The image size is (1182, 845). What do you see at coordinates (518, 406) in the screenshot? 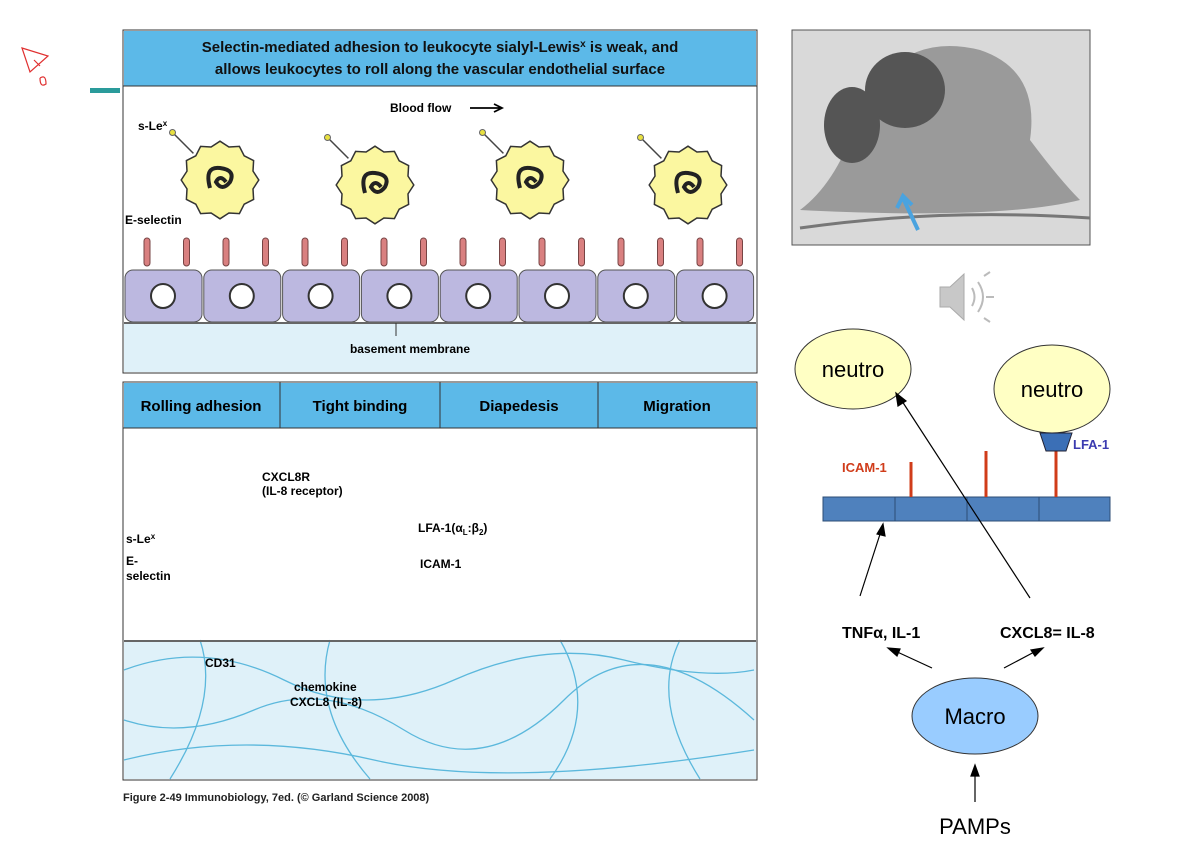
I see `stage-header: Diapedesis` at bounding box center [518, 406].